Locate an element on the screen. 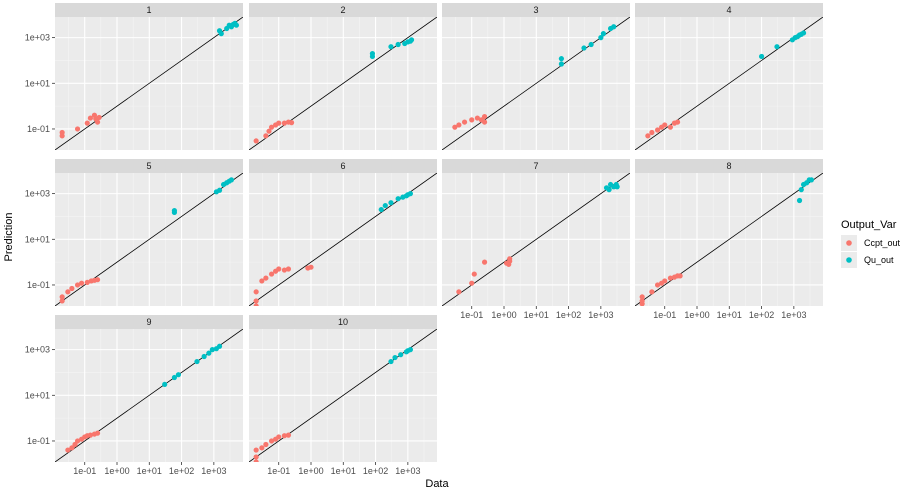  panel-2: 2 is located at coordinates (343, 76).